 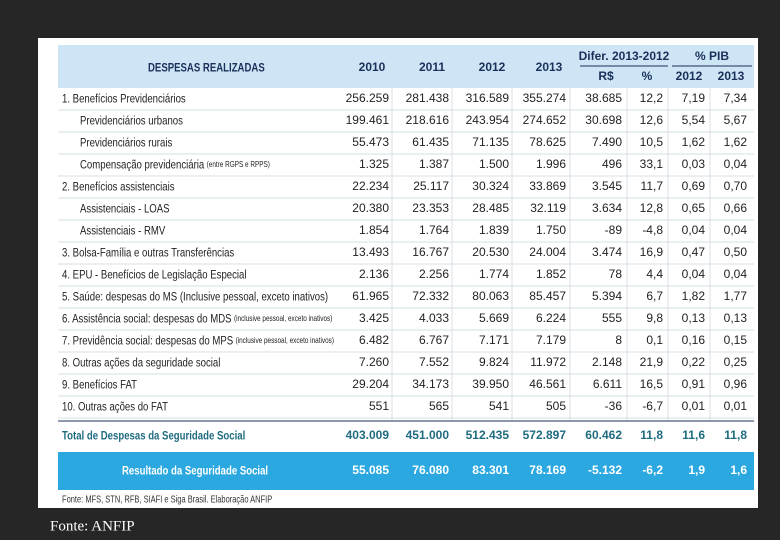 What do you see at coordinates (147, 318) in the screenshot?
I see `label-text: 6. Assistência social: despesas do MDS` at bounding box center [147, 318].